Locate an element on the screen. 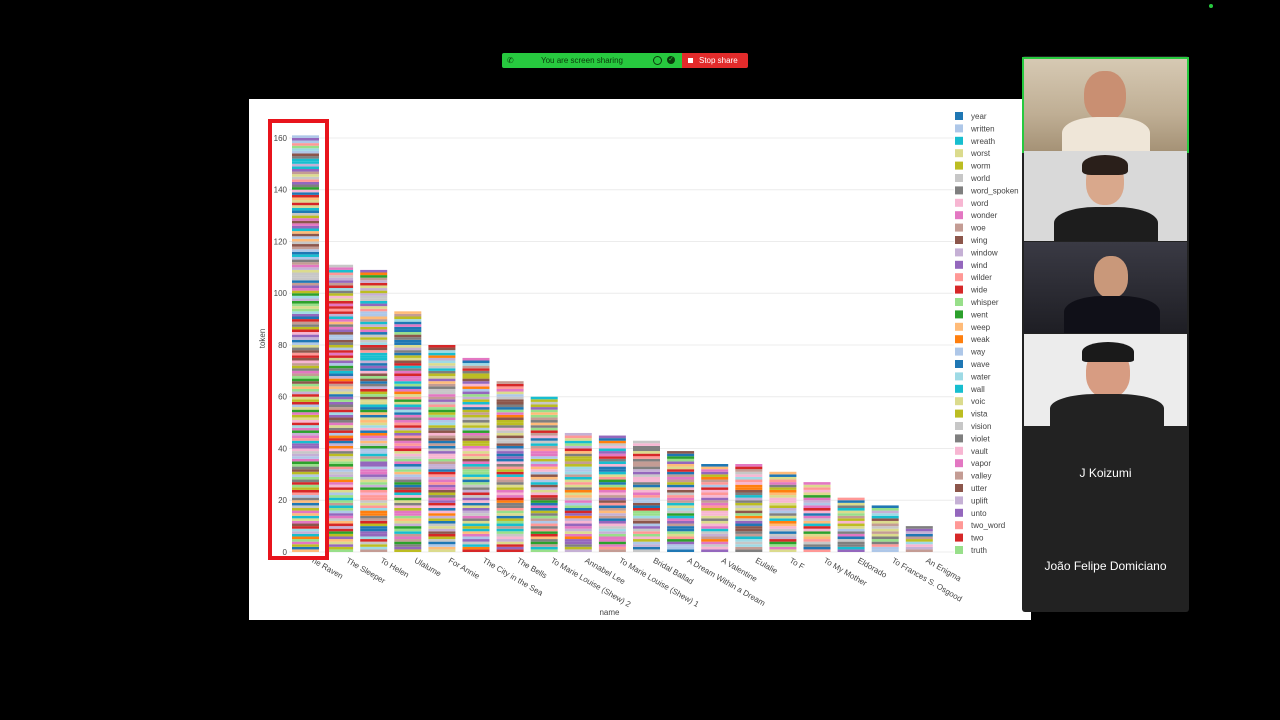  bar-to-frances-s-osgood is located at coordinates (885, 528).